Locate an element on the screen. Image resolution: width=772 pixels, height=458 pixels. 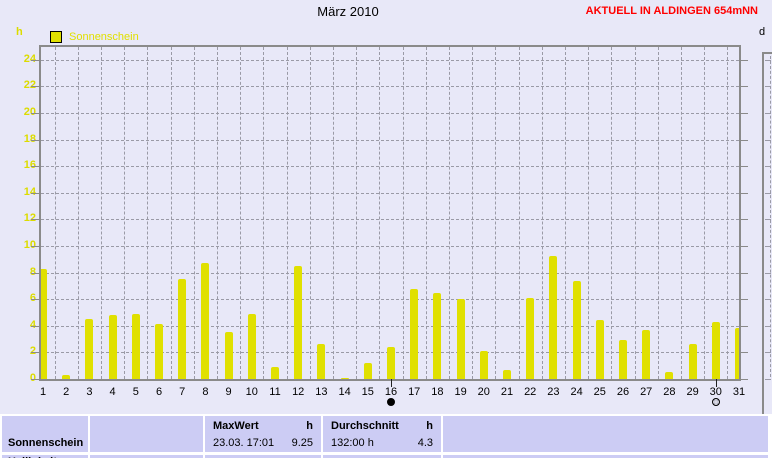
y-tick-label: 4 is located at coordinates (32, 324).